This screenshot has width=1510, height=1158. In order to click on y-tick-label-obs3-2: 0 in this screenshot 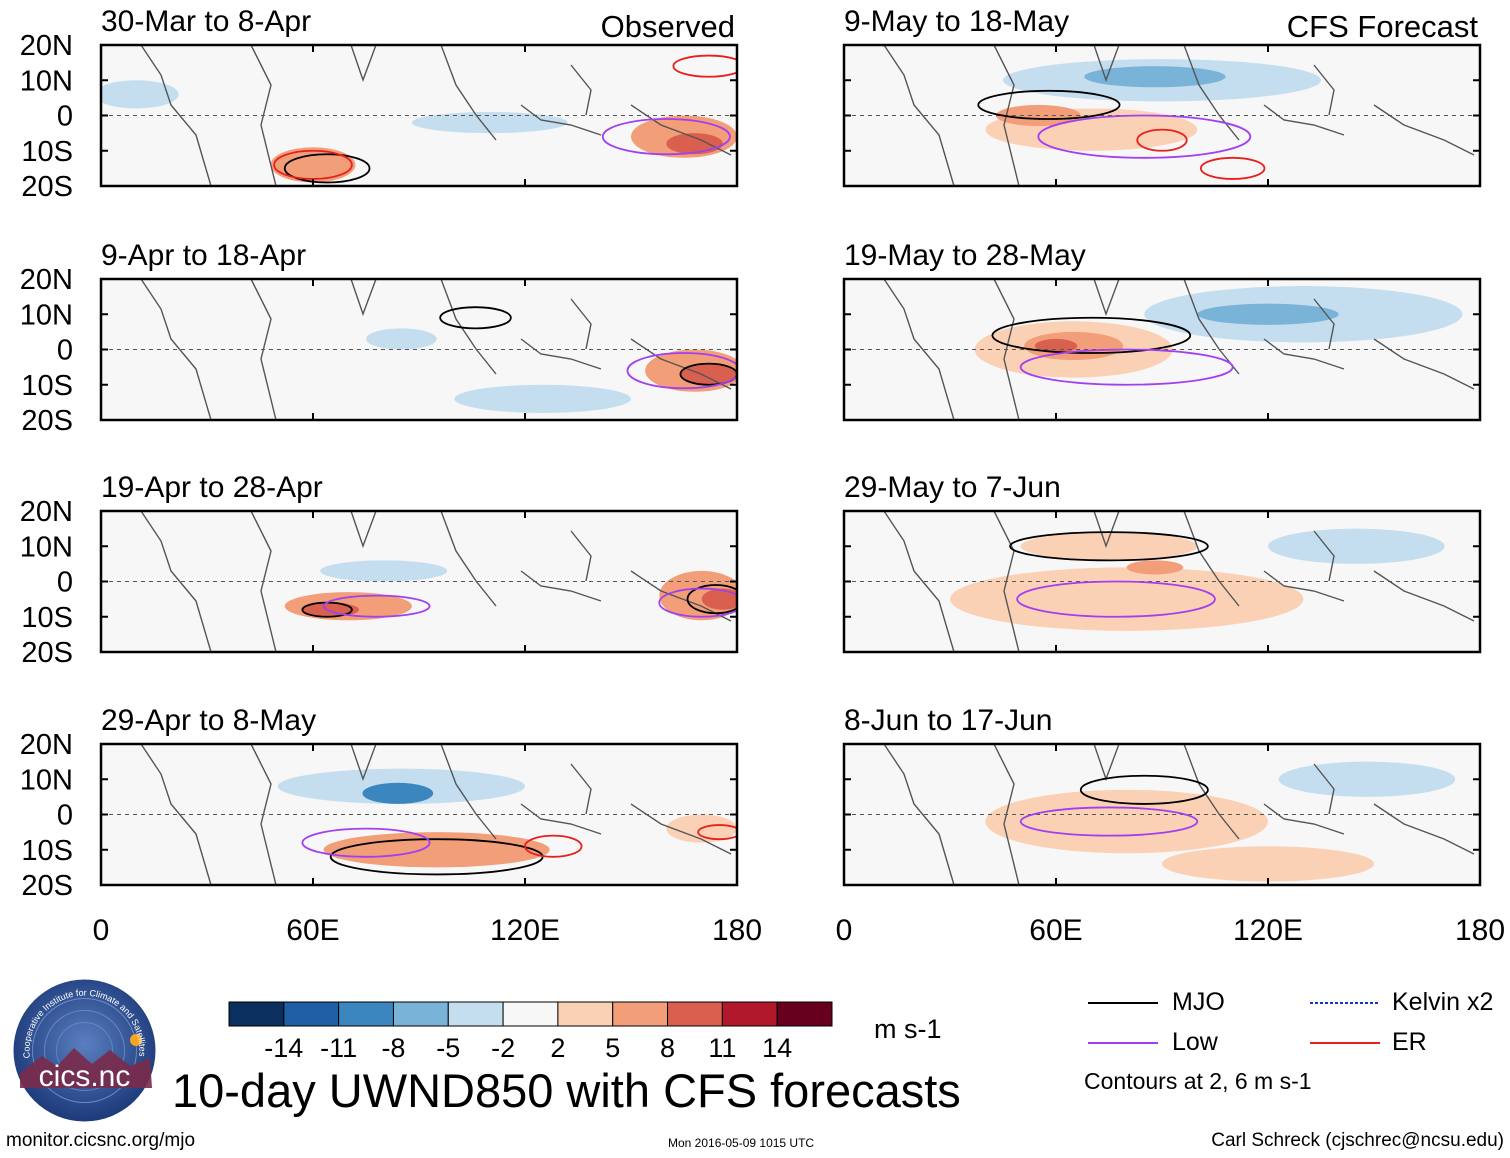, I will do `click(65, 583)`.